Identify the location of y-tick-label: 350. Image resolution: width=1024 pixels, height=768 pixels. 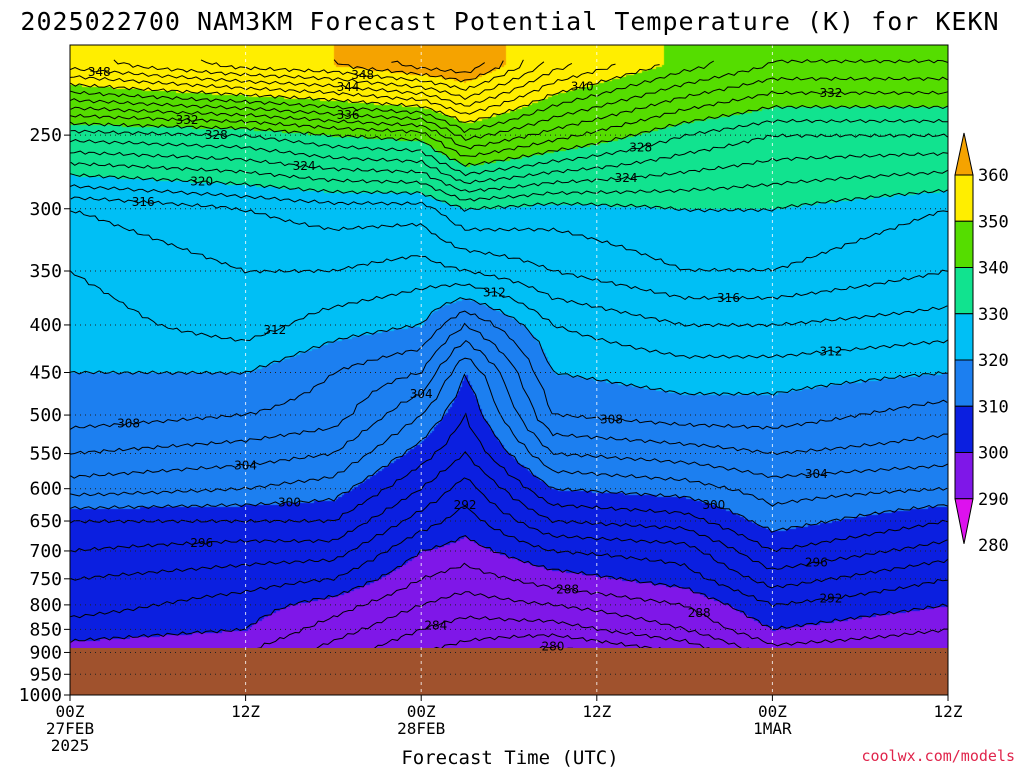
(45, 271).